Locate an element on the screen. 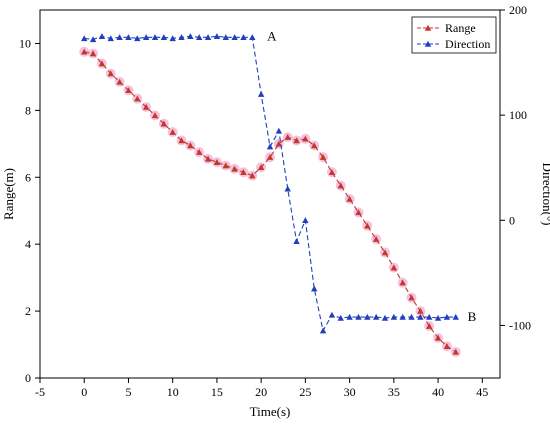  legend-label-range: Range is located at coordinates (460, 28).